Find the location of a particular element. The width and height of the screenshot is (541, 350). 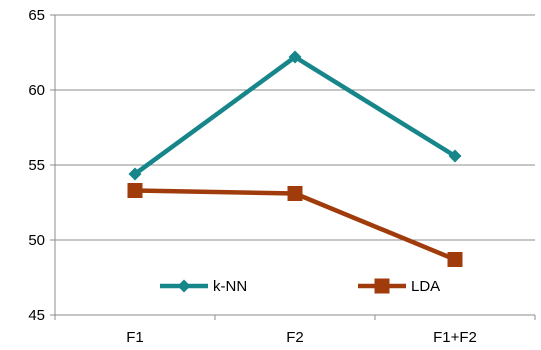

legend-label: k-NN is located at coordinates (230, 286).